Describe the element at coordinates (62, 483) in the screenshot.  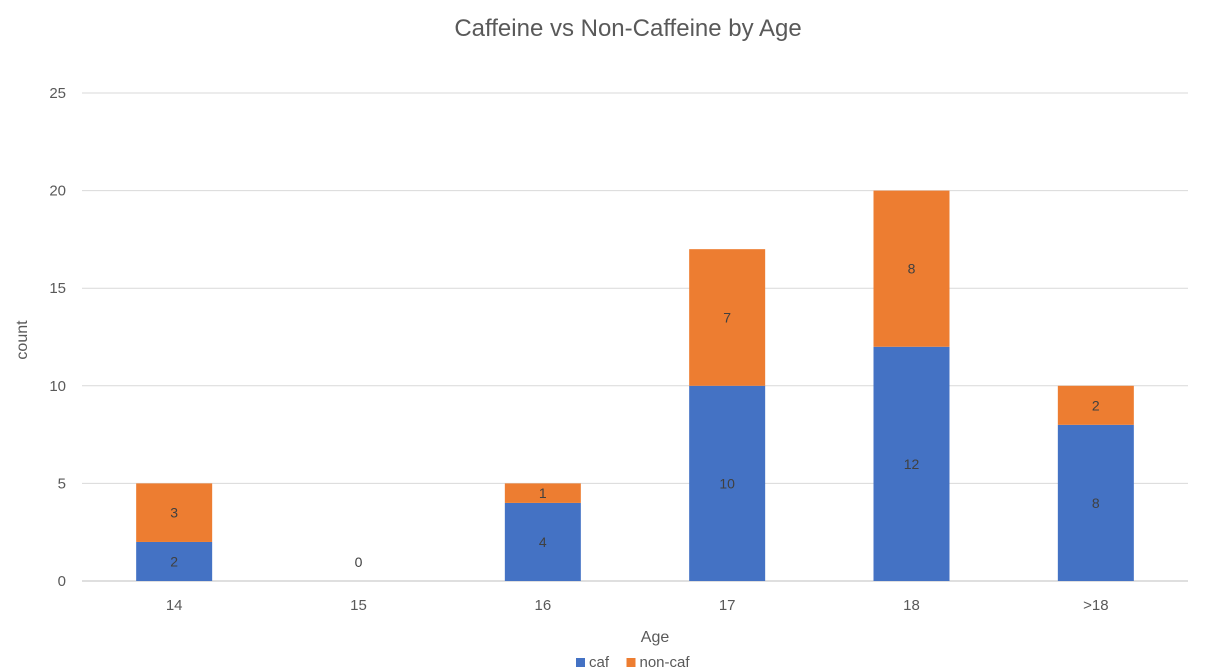
I see `y-tick-label: 5` at that location.